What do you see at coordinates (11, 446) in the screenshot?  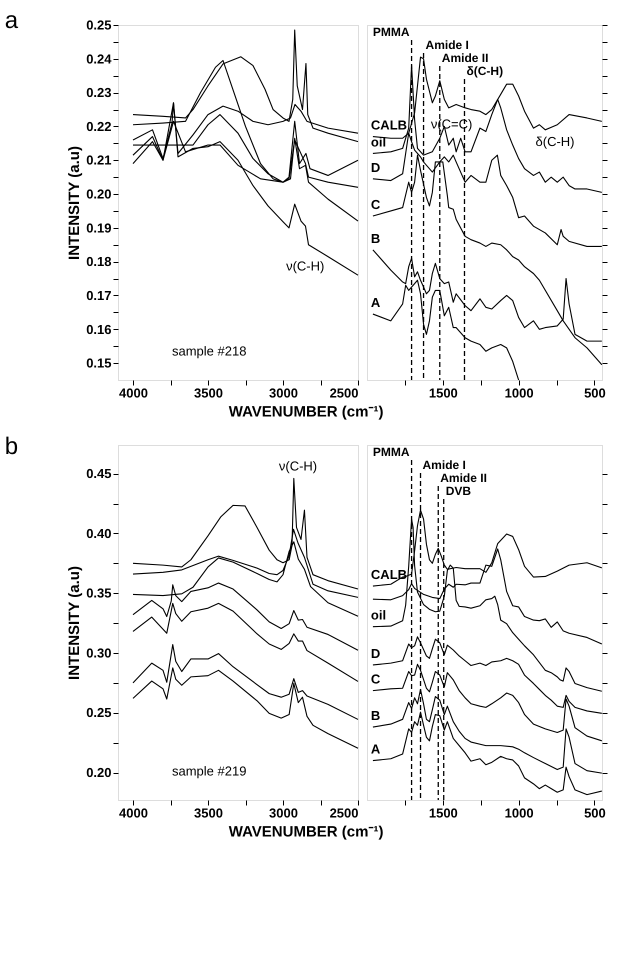 I see `chart-title: b` at bounding box center [11, 446].